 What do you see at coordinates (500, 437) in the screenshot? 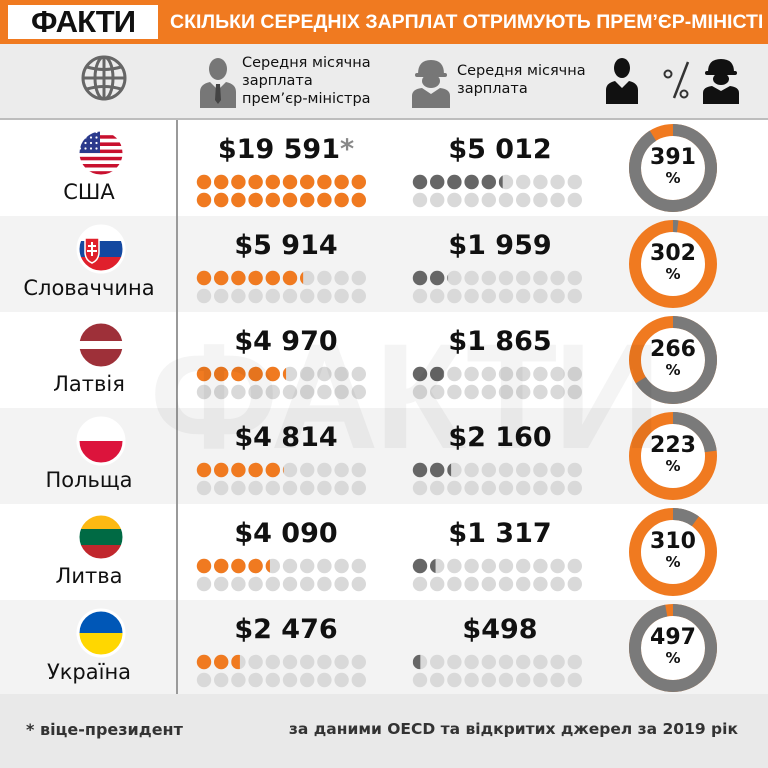
I see `avg-salary-value: $2 160` at bounding box center [500, 437].